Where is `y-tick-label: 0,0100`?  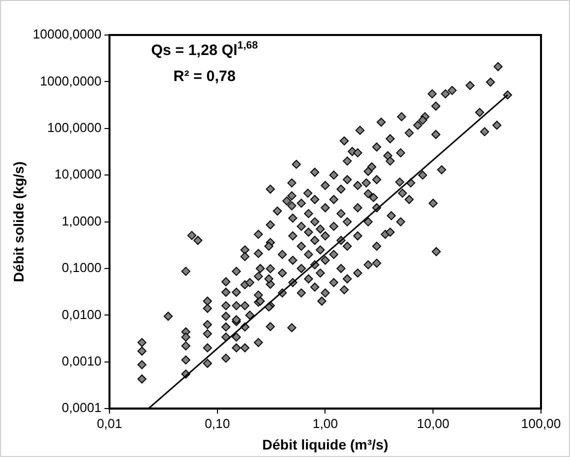 y-tick-label: 0,0100 is located at coordinates (82, 314).